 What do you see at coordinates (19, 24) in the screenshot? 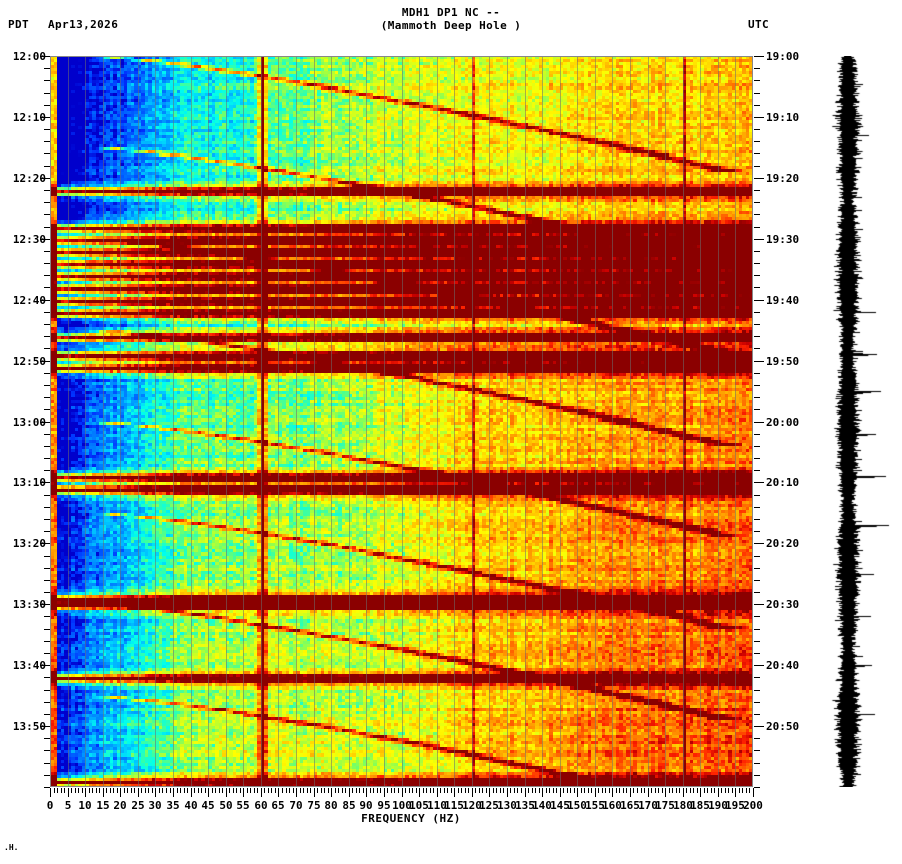
I see `timezone-left-label: PDT` at bounding box center [19, 24].